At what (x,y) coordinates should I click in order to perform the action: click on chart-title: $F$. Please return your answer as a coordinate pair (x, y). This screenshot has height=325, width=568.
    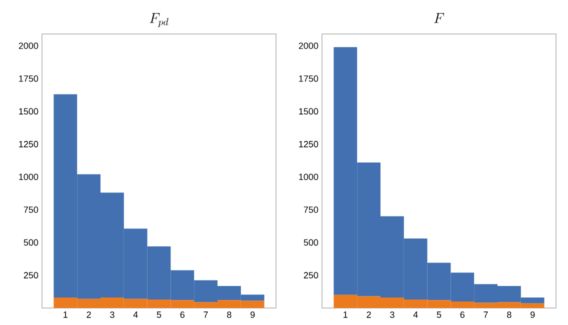
    Looking at the image, I should click on (439, 18).